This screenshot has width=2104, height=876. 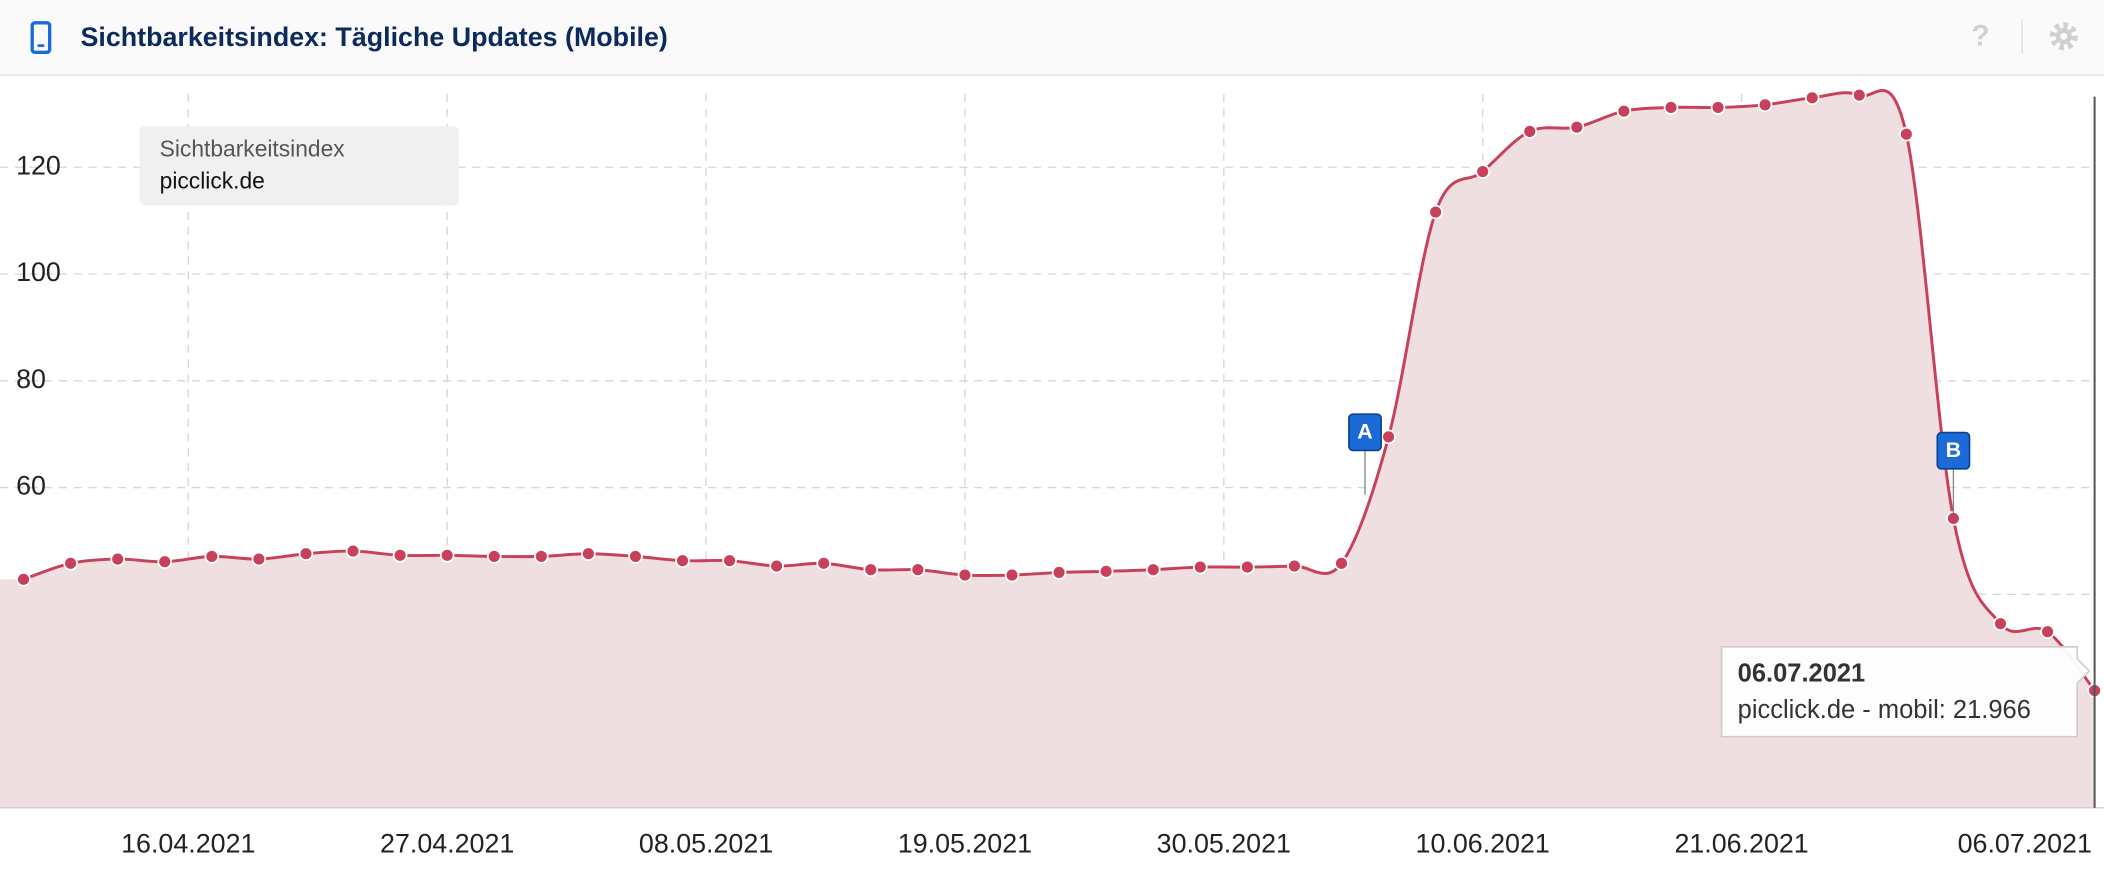 I want to click on legend-title: Sichtbarkeitsindex, so click(x=253, y=148).